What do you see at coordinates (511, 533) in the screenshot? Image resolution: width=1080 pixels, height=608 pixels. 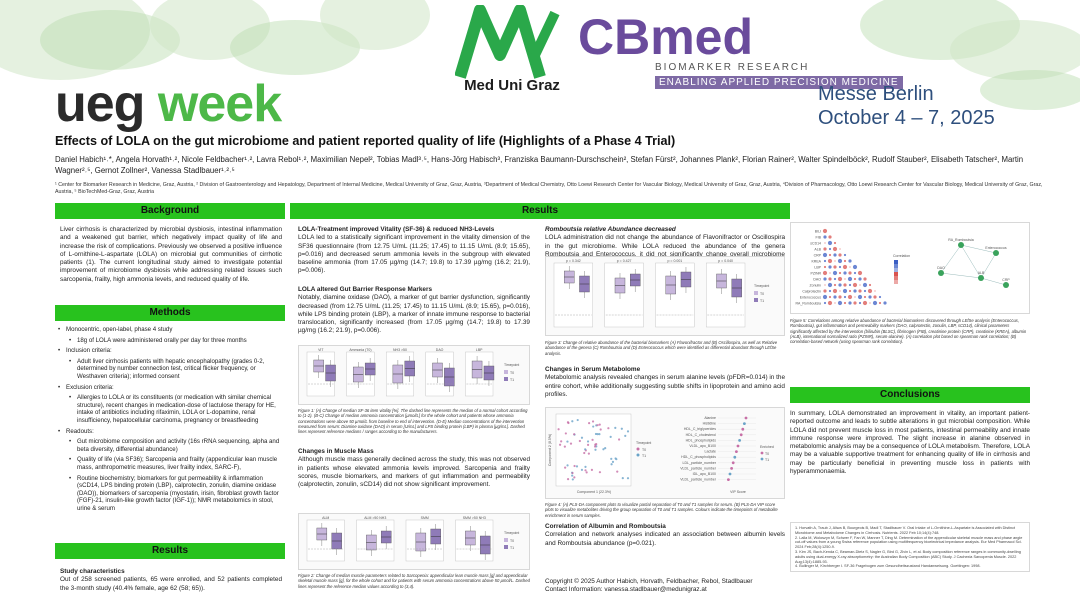 I see `legend-title: Timepoint` at bounding box center [511, 533].